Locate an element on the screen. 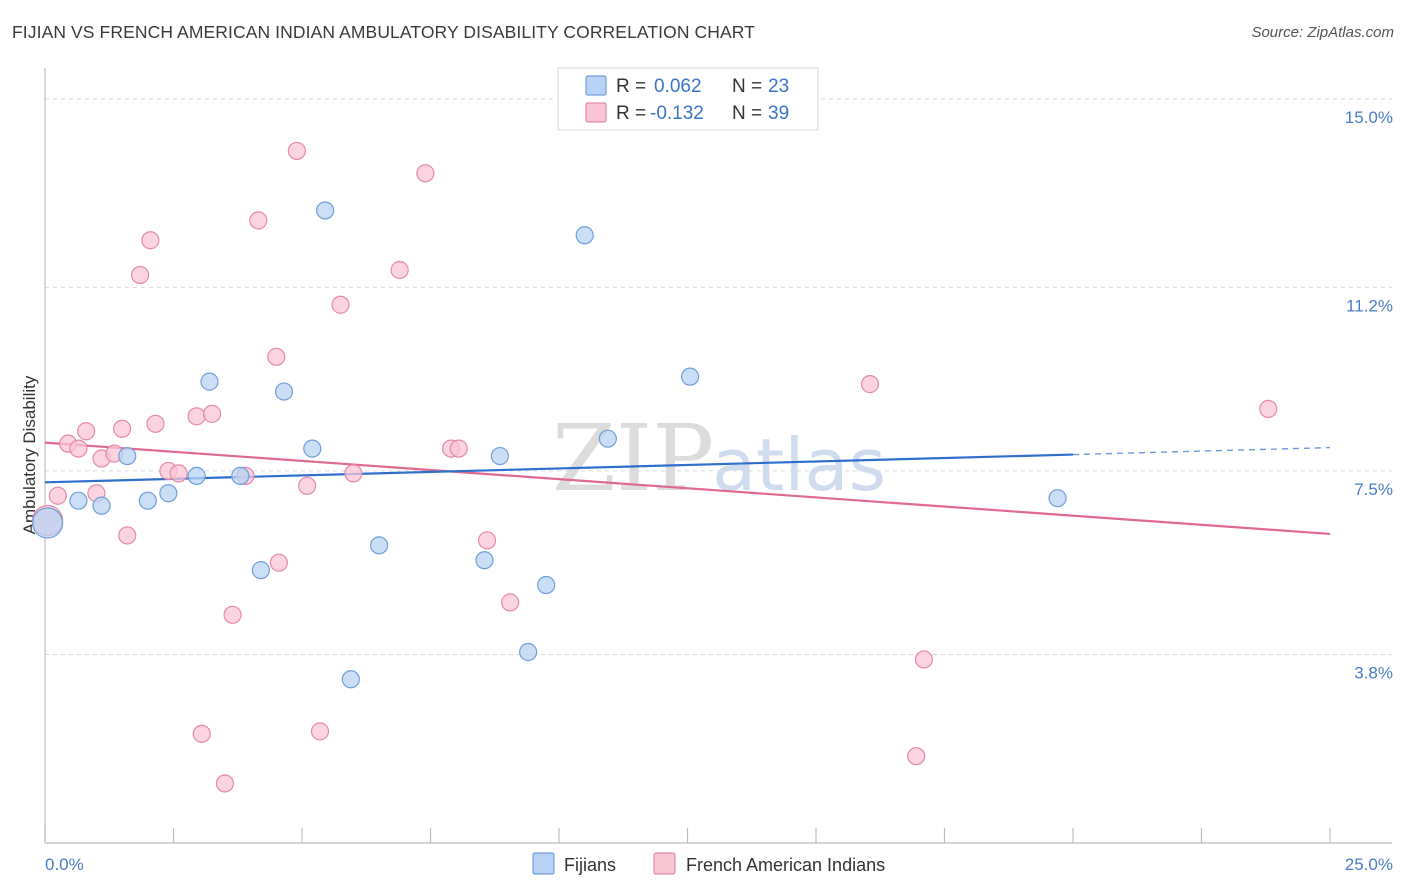 The height and width of the screenshot is (892, 1406). y-tick-labels: 3.8% 7.5% 11.2% 15.0% is located at coordinates (1369, 395).